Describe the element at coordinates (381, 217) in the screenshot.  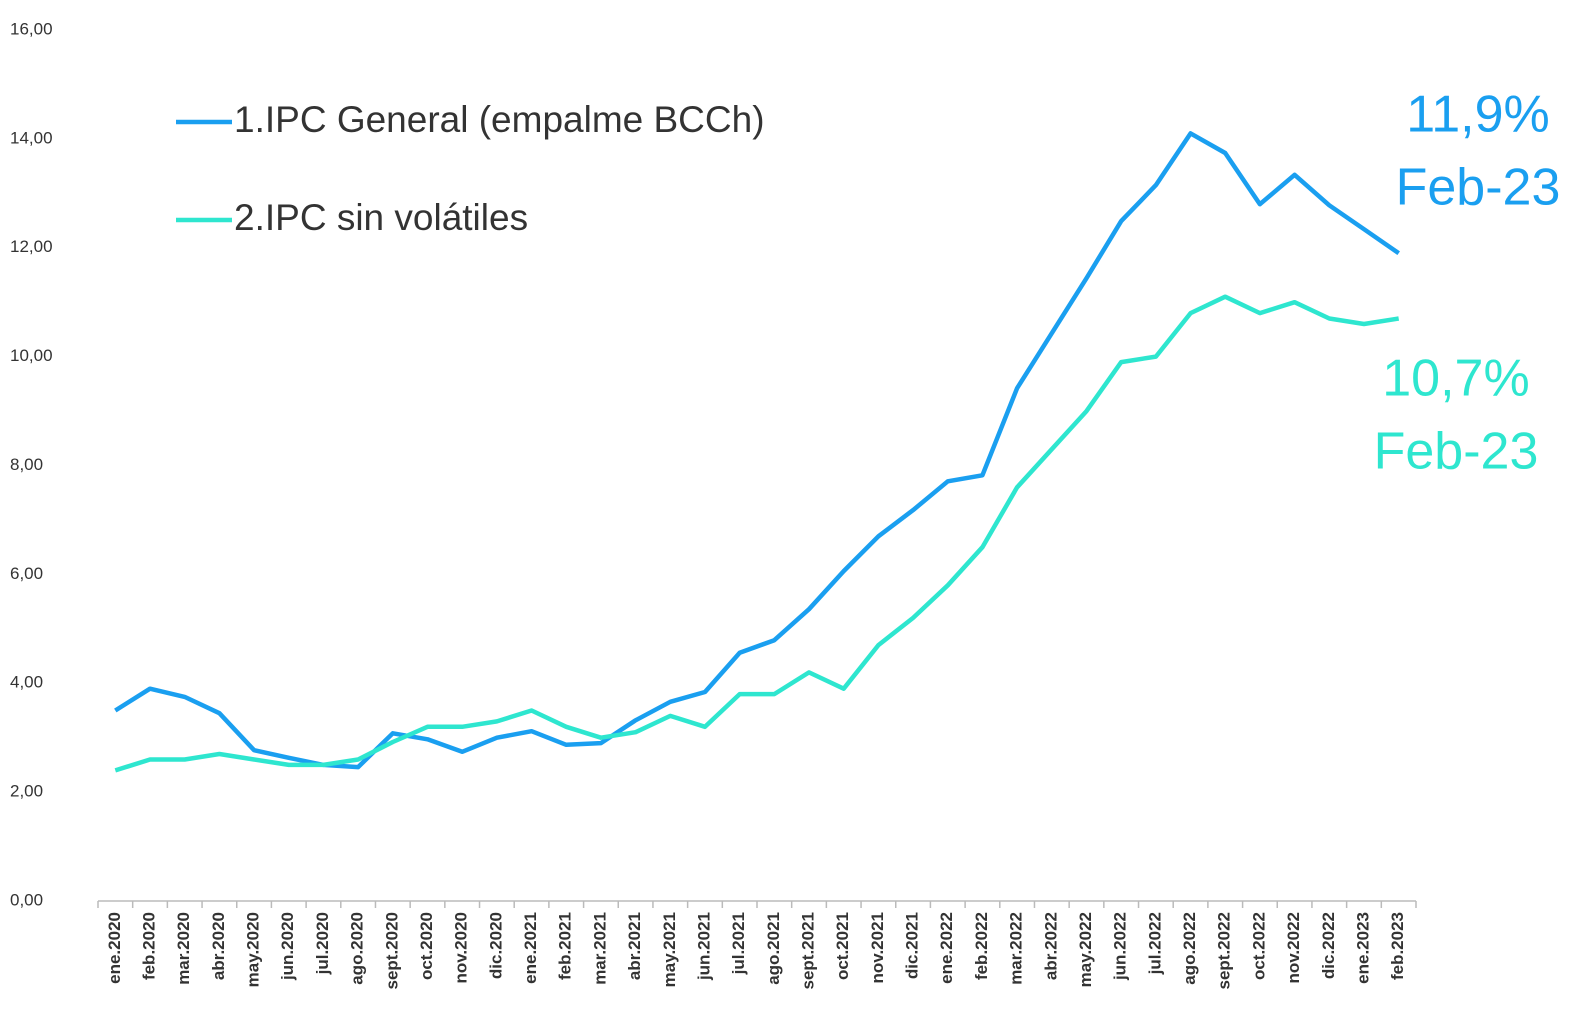
I see `legend-label: 2.IPC sin volátiles` at that location.